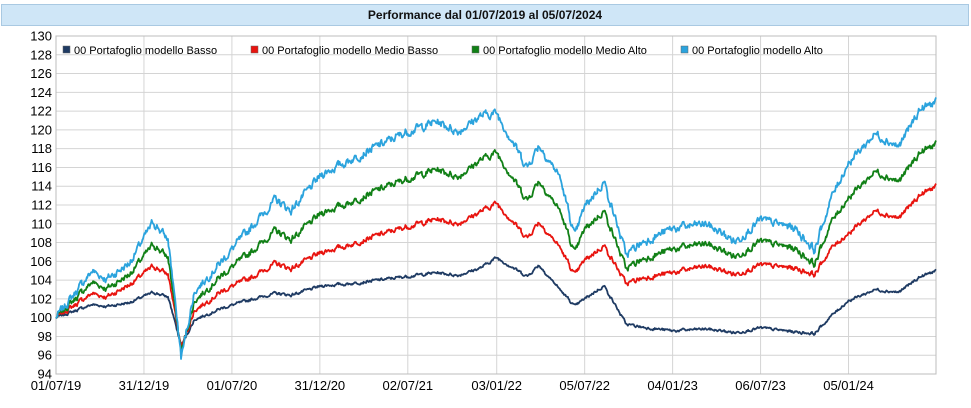 Image resolution: width=971 pixels, height=408 pixels. Describe the element at coordinates (41, 280) in the screenshot. I see `y-tick-label: 104` at that location.